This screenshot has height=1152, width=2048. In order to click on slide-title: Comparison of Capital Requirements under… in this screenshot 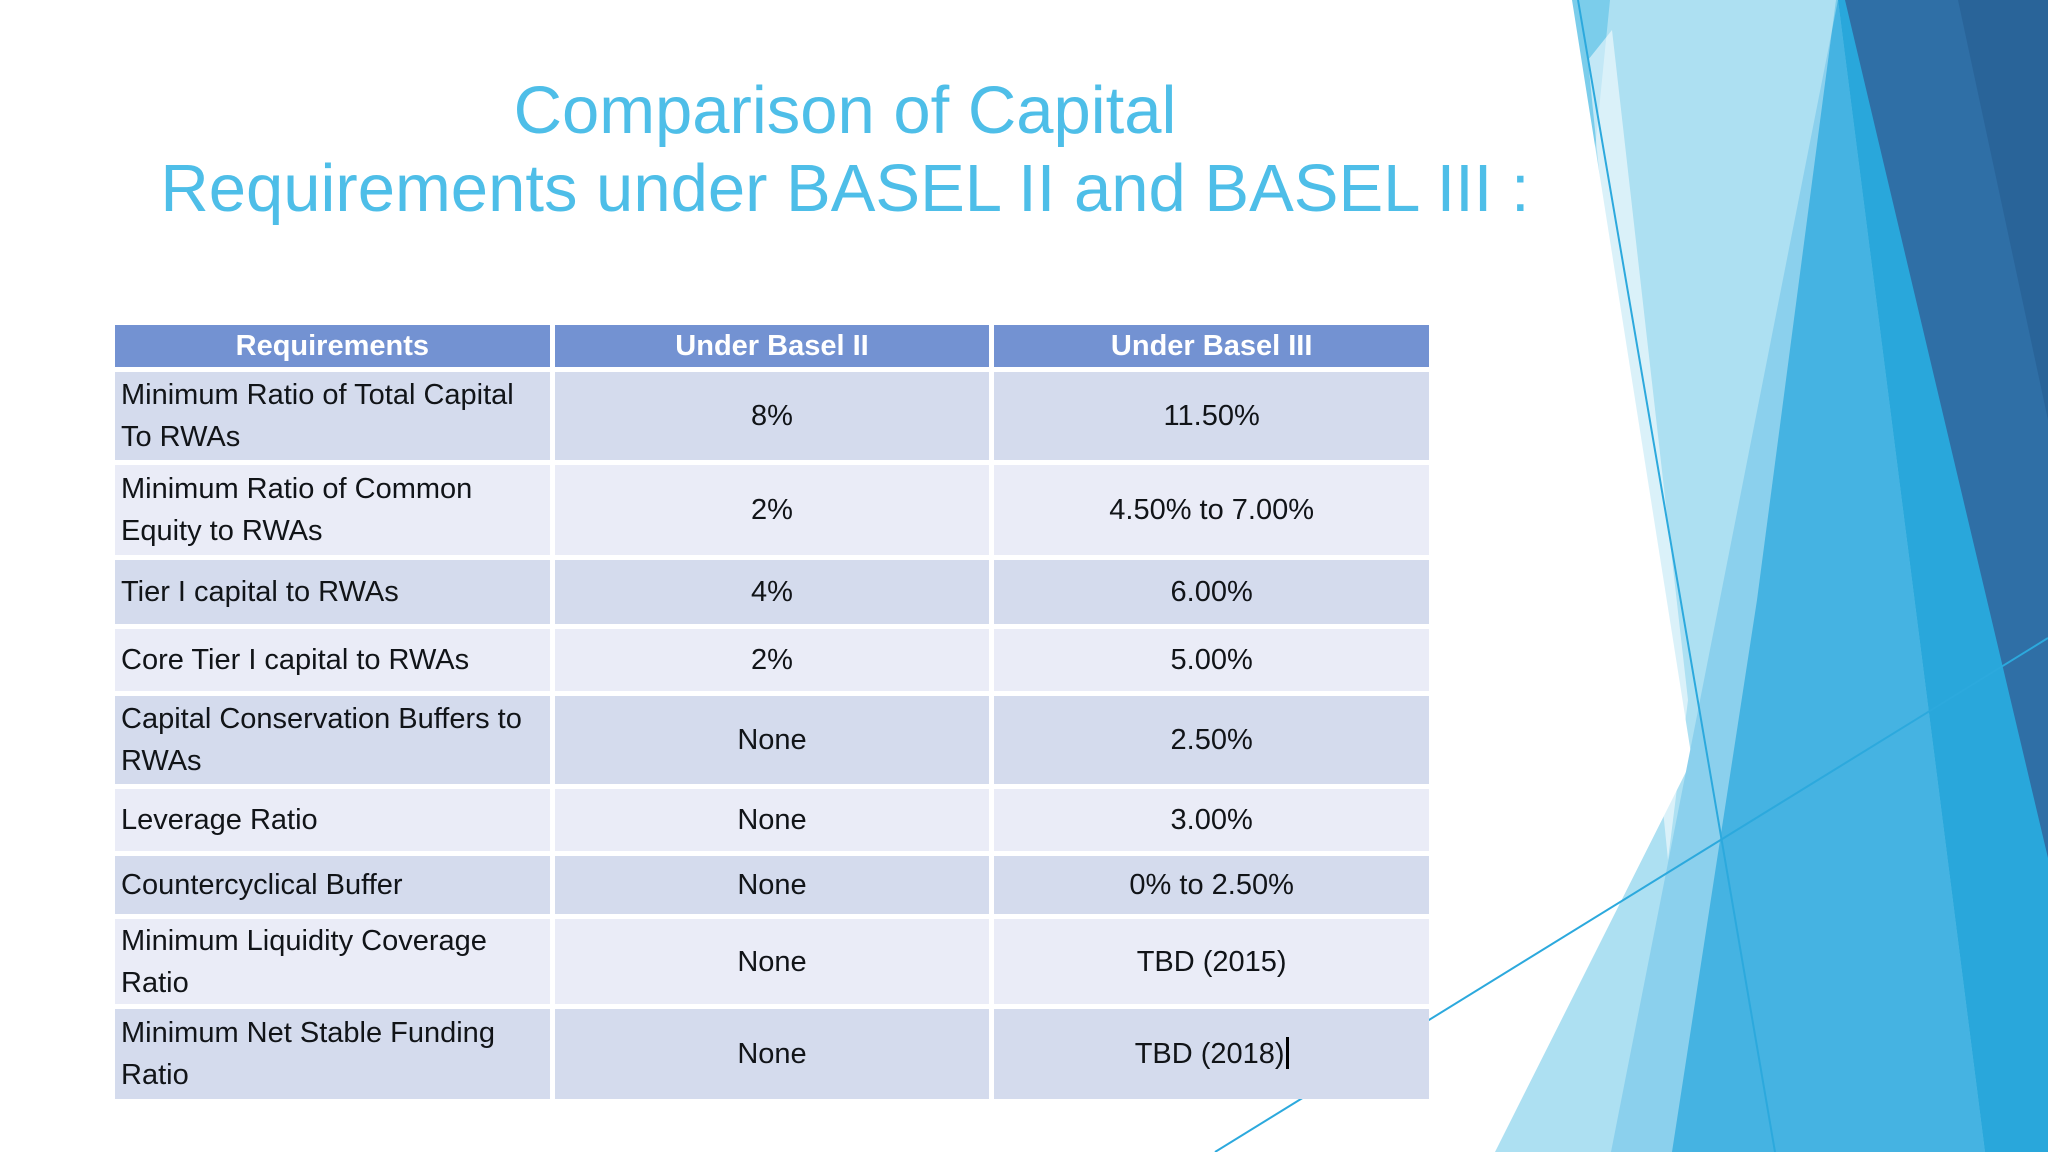, I will do `click(845, 150)`.